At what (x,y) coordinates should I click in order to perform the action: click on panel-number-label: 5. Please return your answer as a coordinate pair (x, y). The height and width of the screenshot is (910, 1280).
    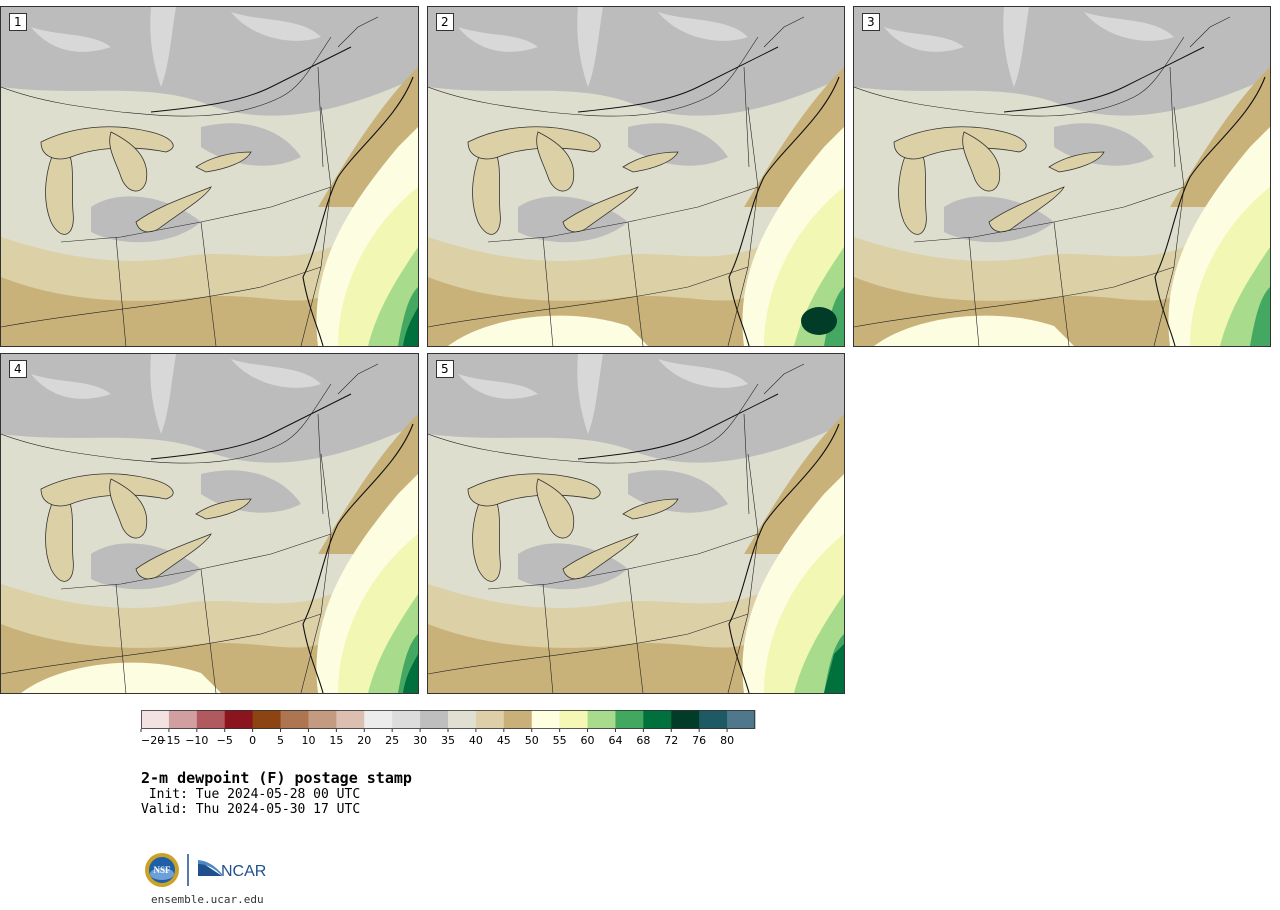
    Looking at the image, I should click on (445, 369).